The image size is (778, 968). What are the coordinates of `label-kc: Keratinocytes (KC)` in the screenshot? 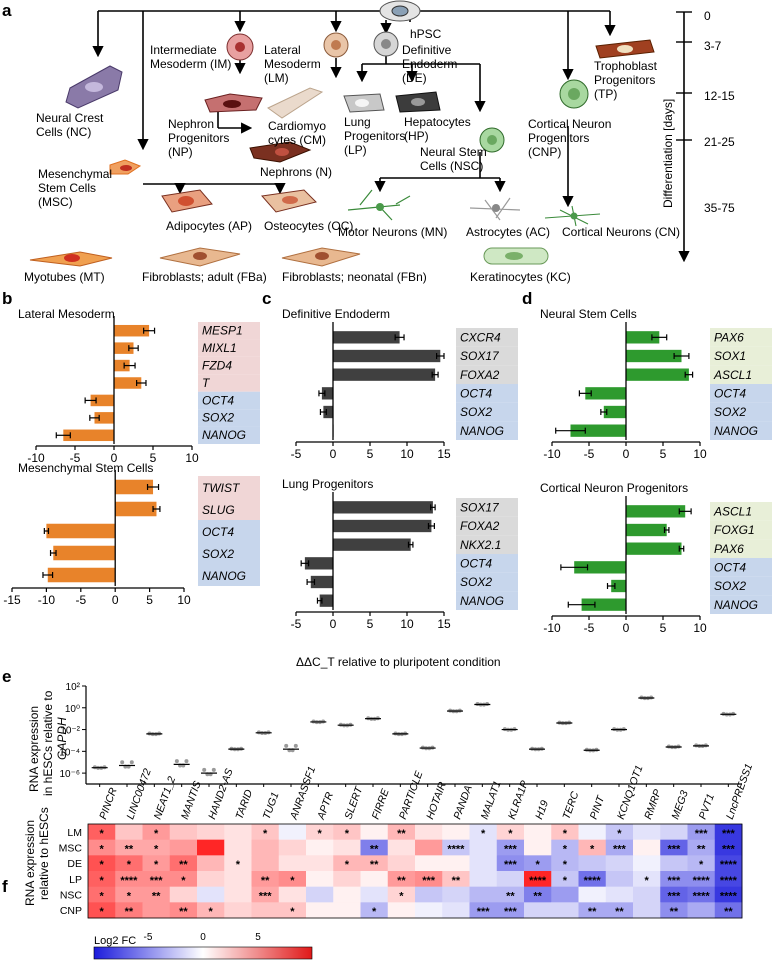 It's located at (520, 277).